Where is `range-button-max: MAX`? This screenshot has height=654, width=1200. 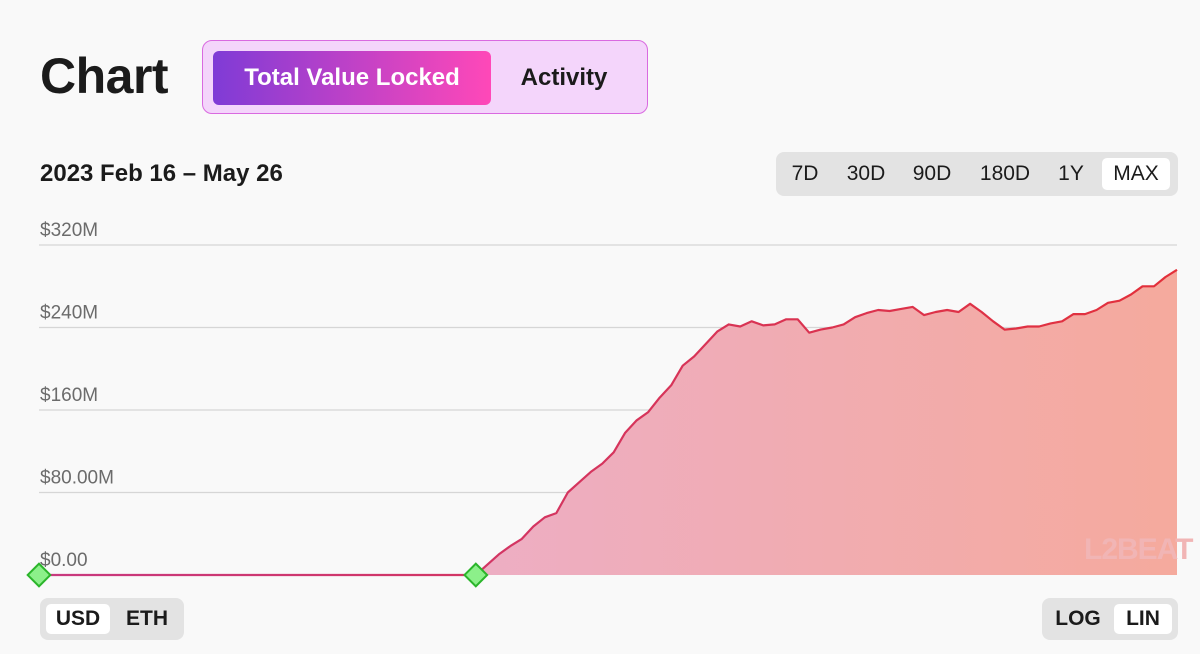
range-button-max: MAX is located at coordinates (1136, 174).